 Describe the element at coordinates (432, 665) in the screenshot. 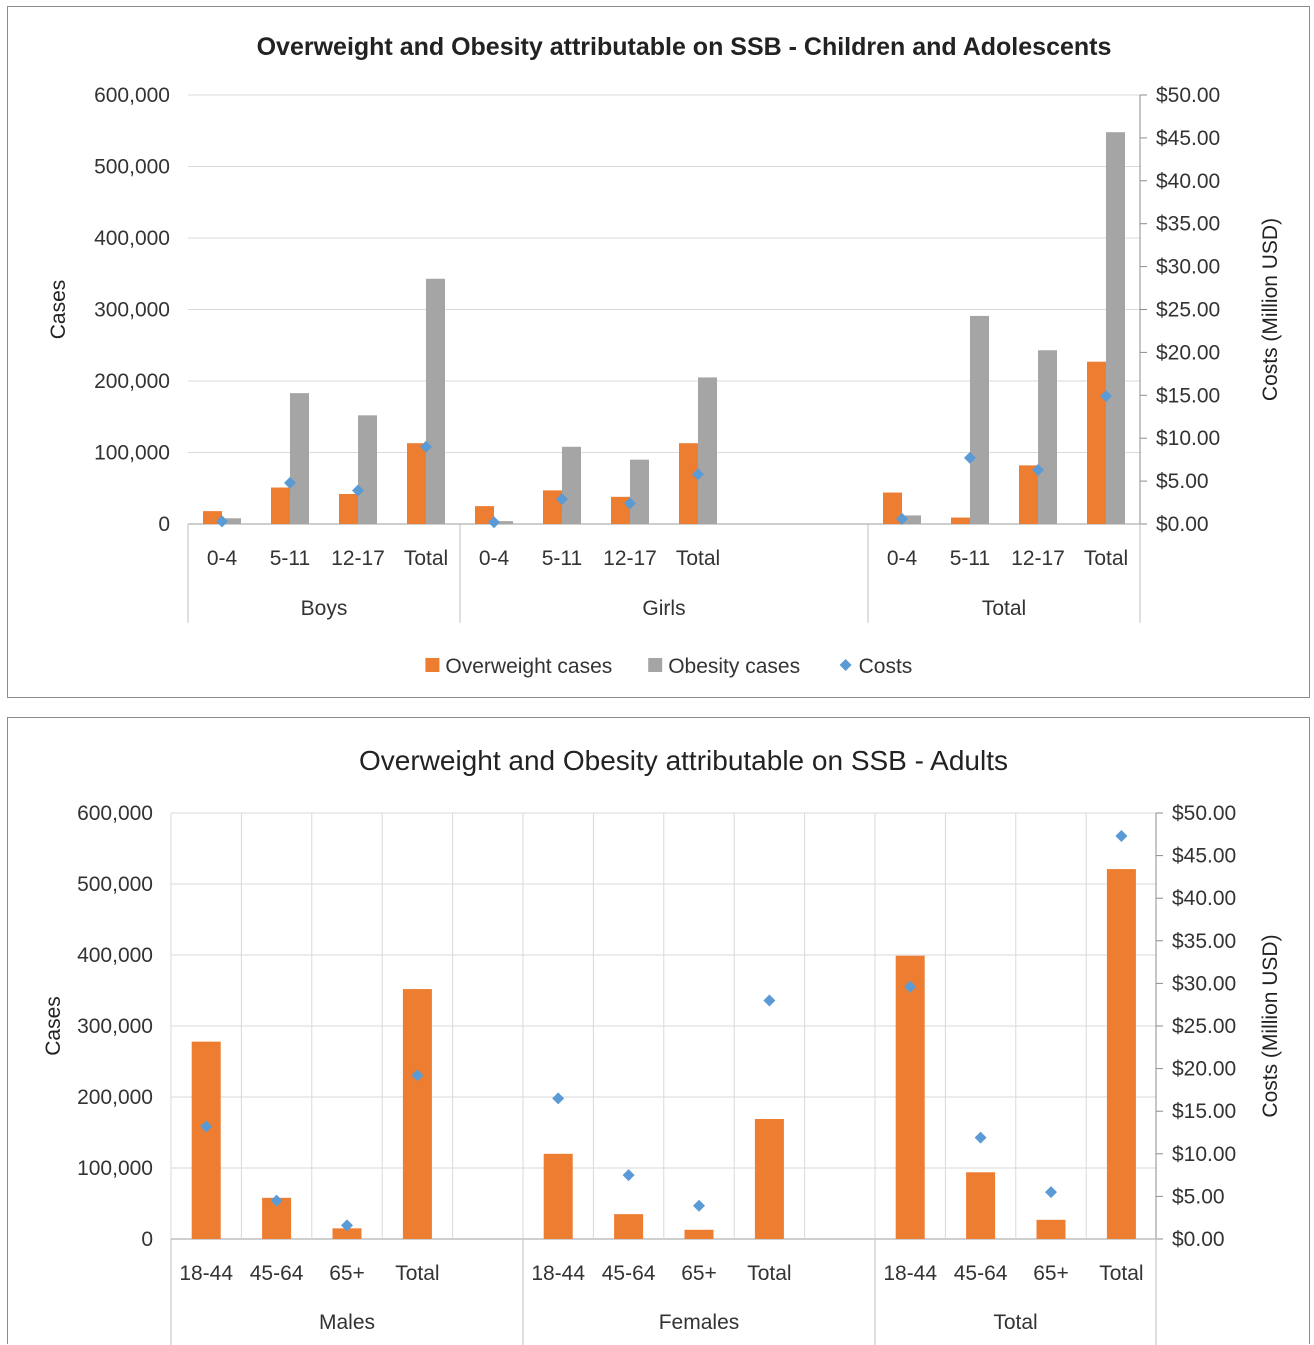

I see `overweight-cases-legend-swatch` at that location.